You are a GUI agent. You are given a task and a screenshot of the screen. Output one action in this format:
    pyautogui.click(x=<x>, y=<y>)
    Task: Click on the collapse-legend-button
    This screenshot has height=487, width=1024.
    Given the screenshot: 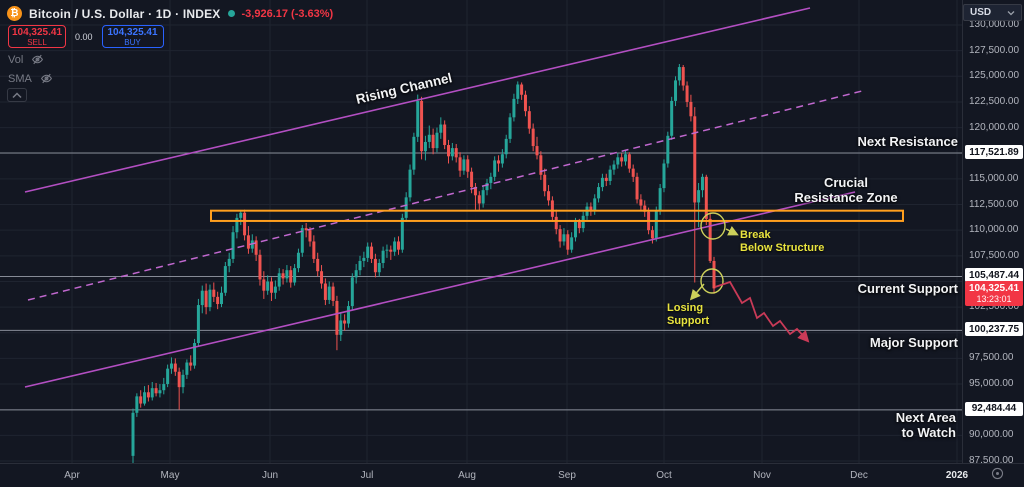 What is the action you would take?
    pyautogui.click(x=17, y=95)
    